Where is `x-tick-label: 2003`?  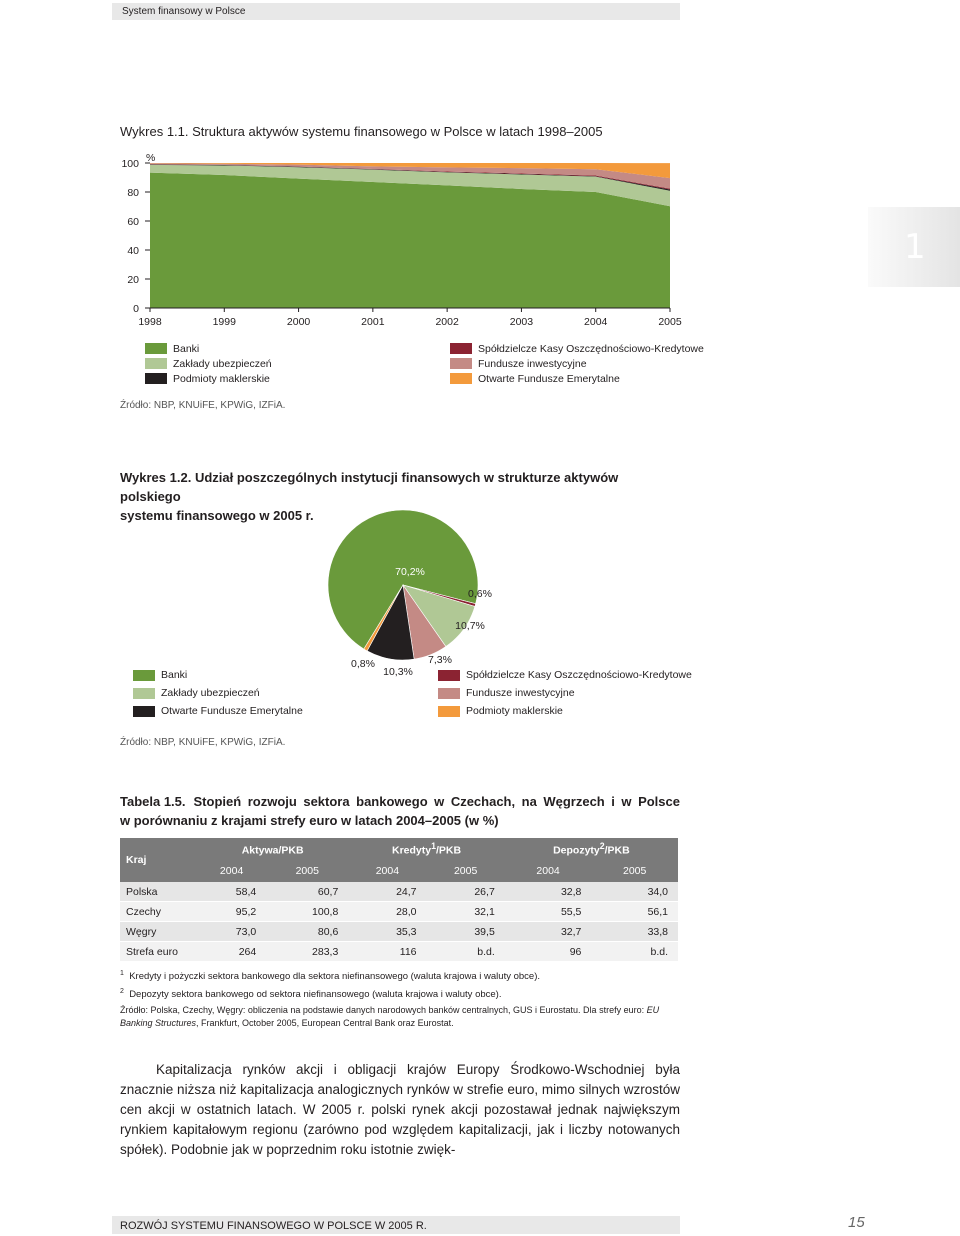
x-tick-label: 2003 is located at coordinates (522, 322).